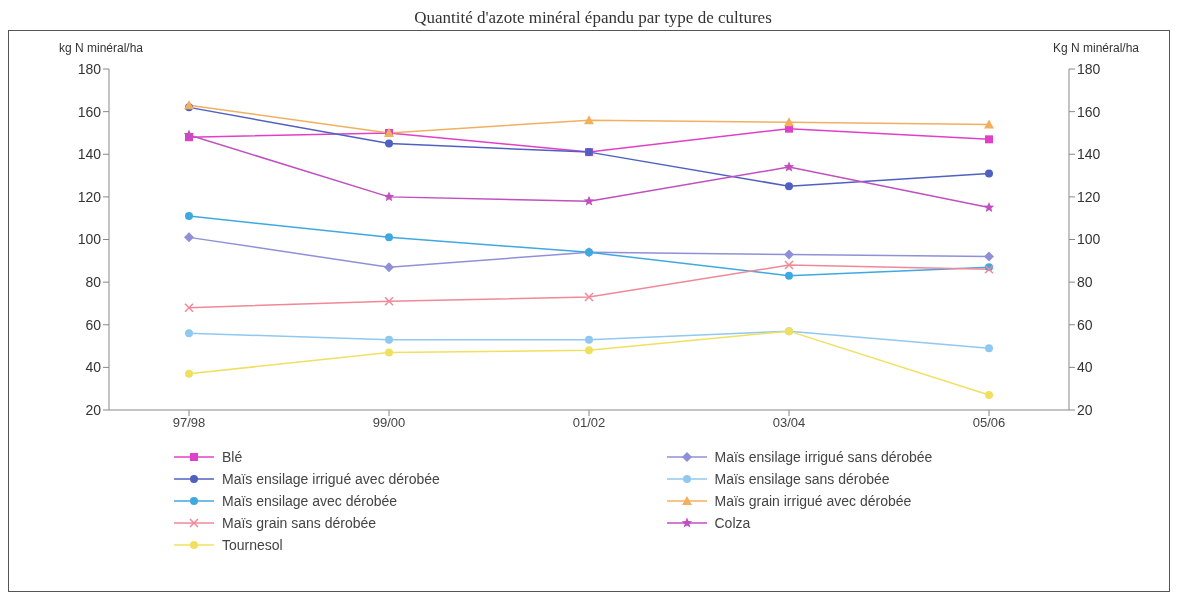 This screenshot has height=597, width=1186. I want to click on y2-tick-label: 100, so click(1089, 239).